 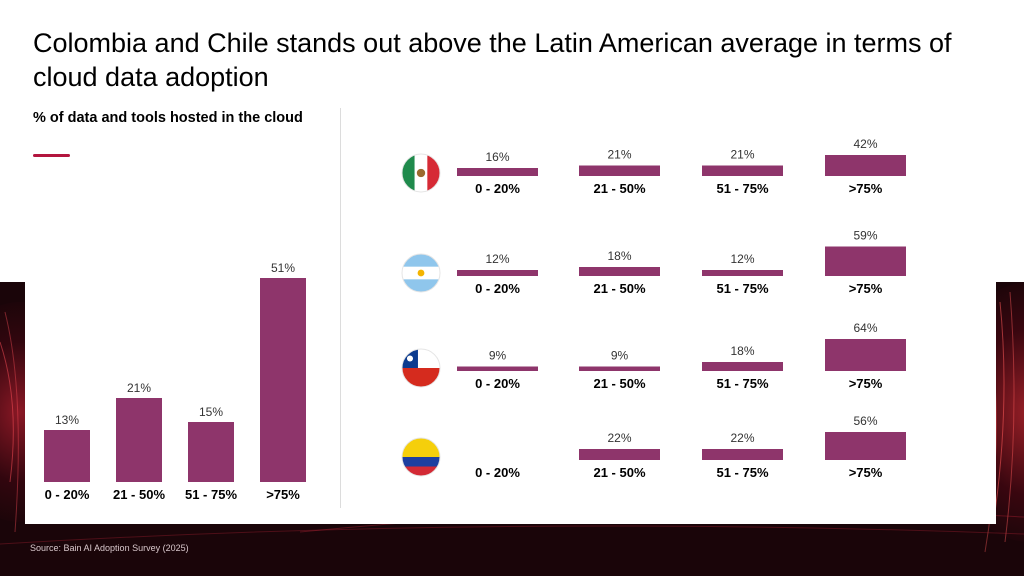 I want to click on left-category-label: 51 - 75%, so click(x=211, y=494).